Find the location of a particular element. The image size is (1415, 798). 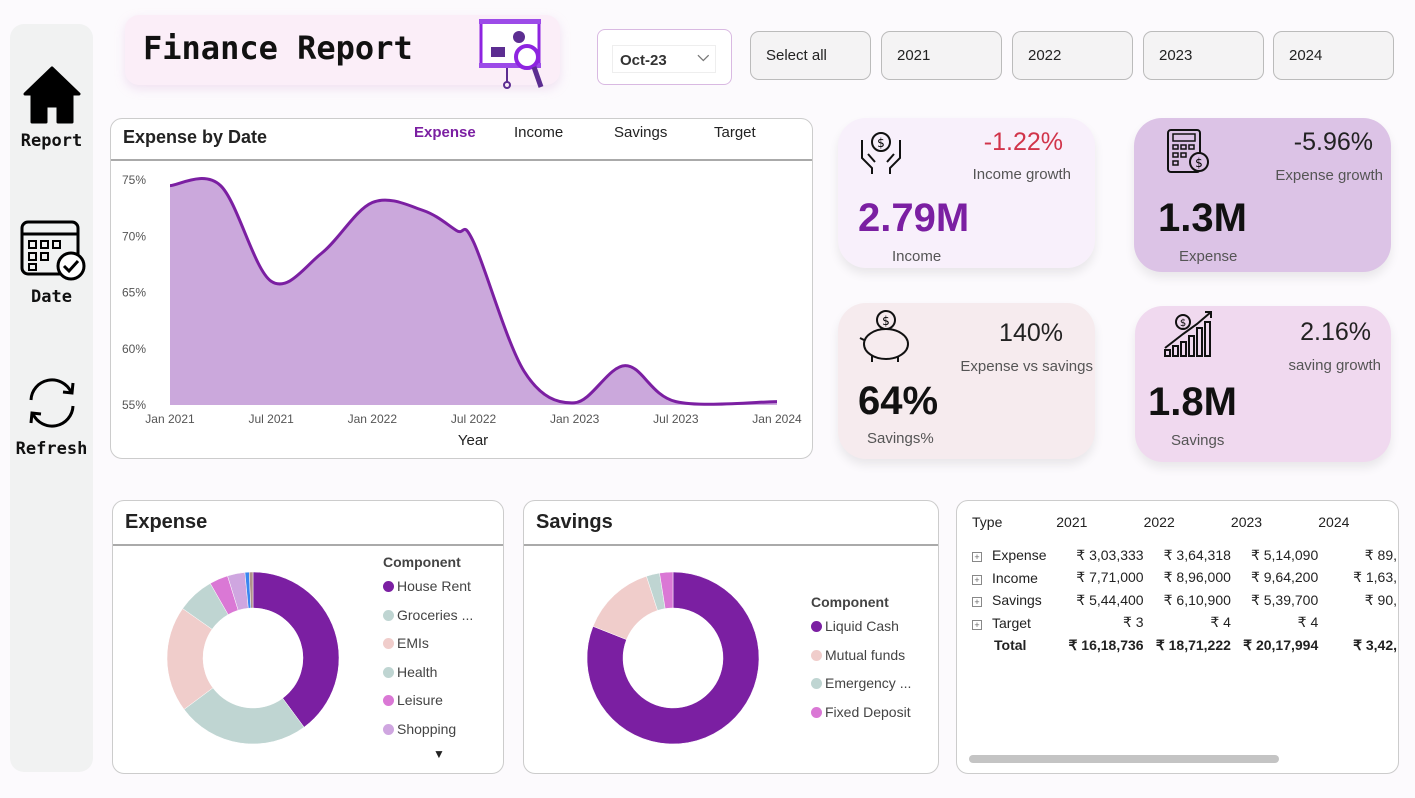

cell-value: ₹ 4 is located at coordinates (1308, 622).